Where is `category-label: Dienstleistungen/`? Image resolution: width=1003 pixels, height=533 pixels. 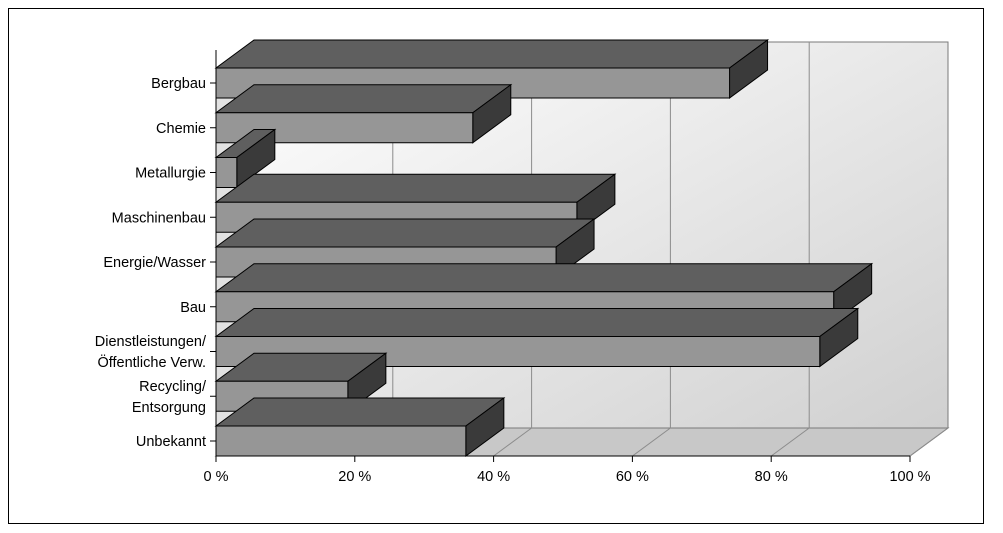
category-label: Dienstleistungen/ is located at coordinates (151, 342).